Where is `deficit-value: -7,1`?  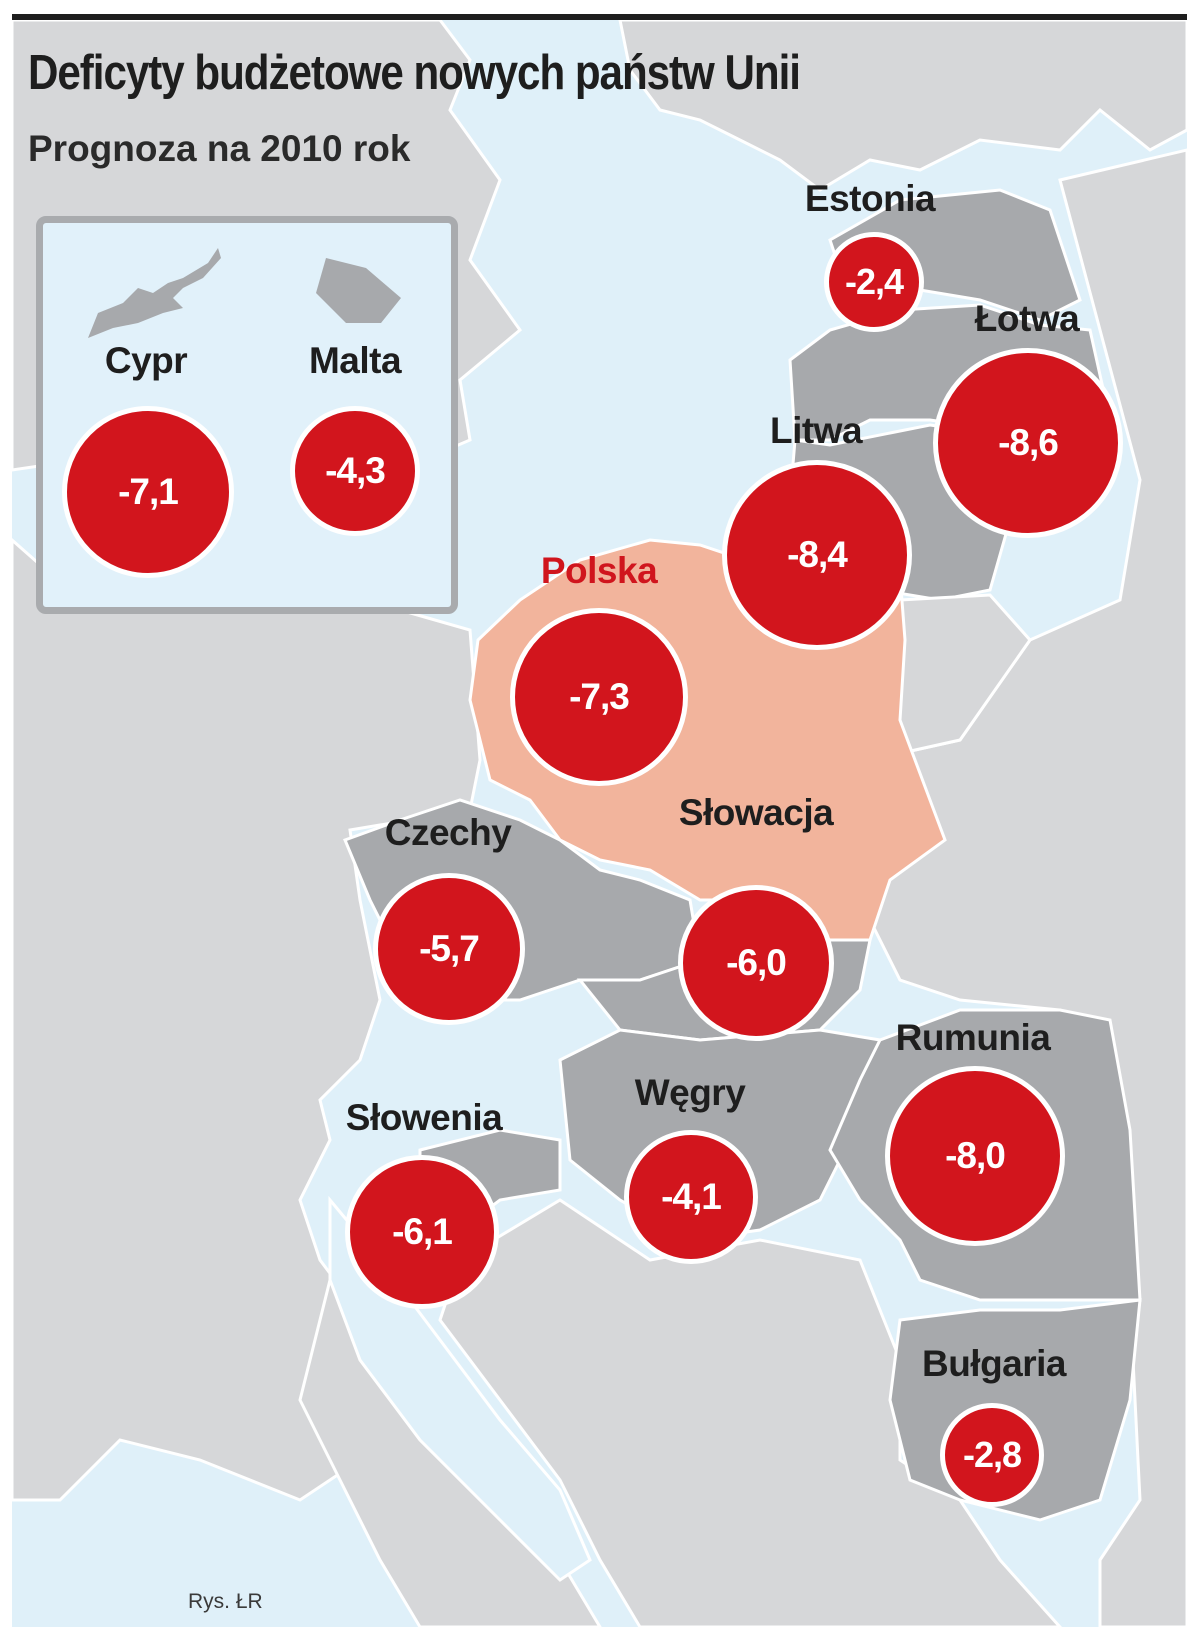 deficit-value: -7,1 is located at coordinates (148, 491).